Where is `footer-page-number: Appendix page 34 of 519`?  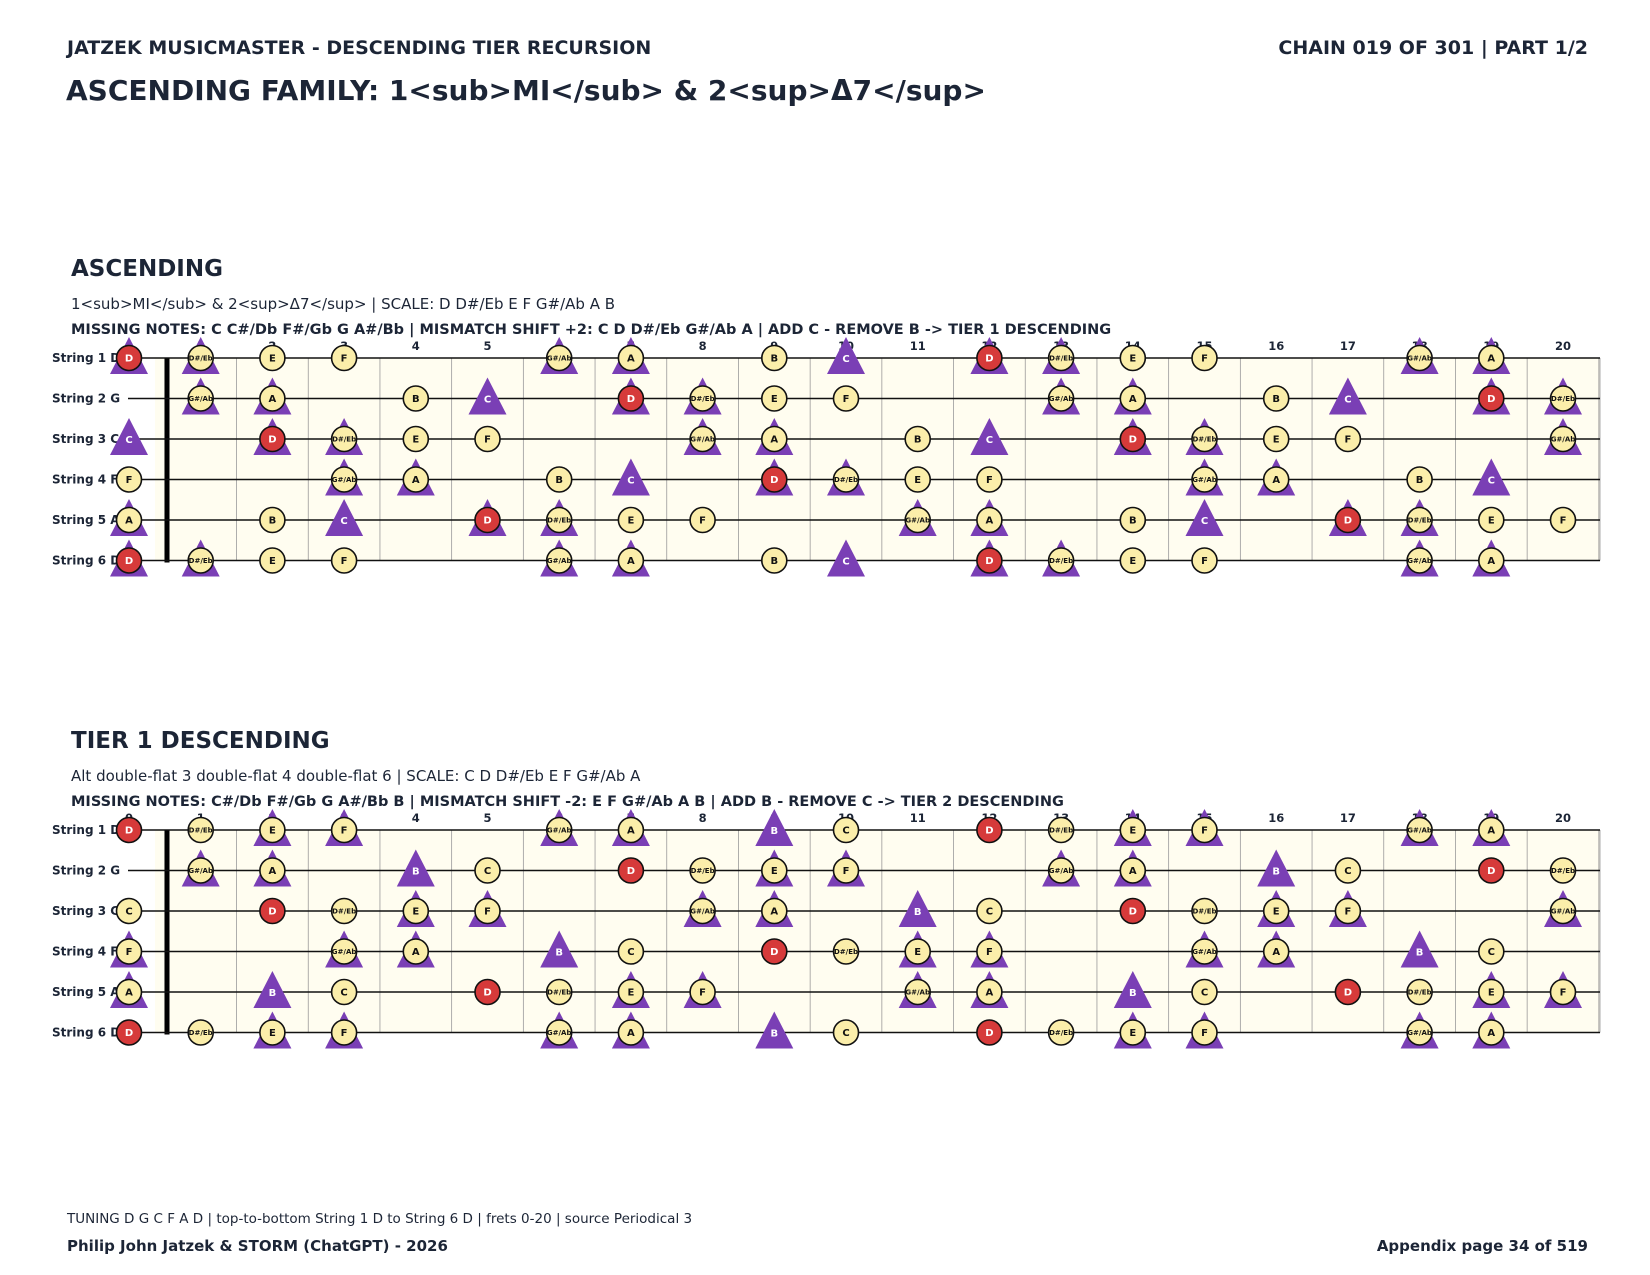
footer-page-number: Appendix page 34 of 519 is located at coordinates (1482, 1246).